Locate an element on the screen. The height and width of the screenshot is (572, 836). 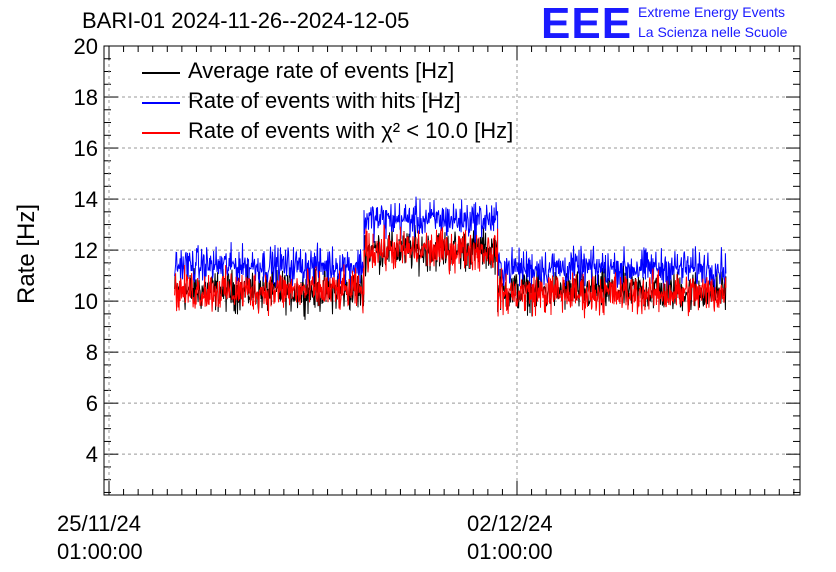
y-tick-label: 18 is located at coordinates (86, 97).